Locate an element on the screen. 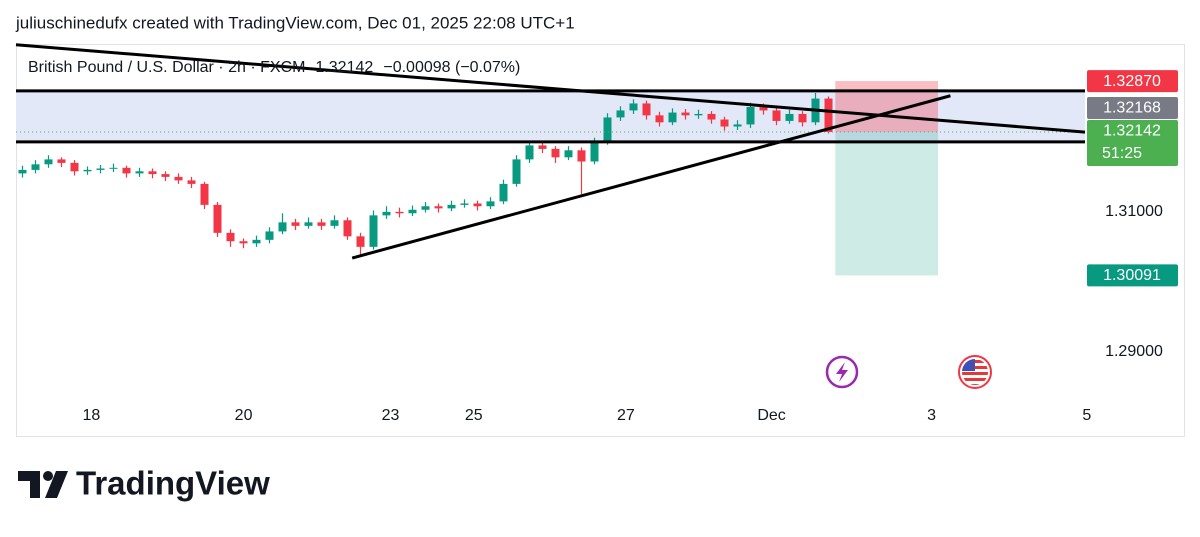 Image resolution: width=1200 pixels, height=537 pixels. price-label: 1.30091 is located at coordinates (1132, 275).